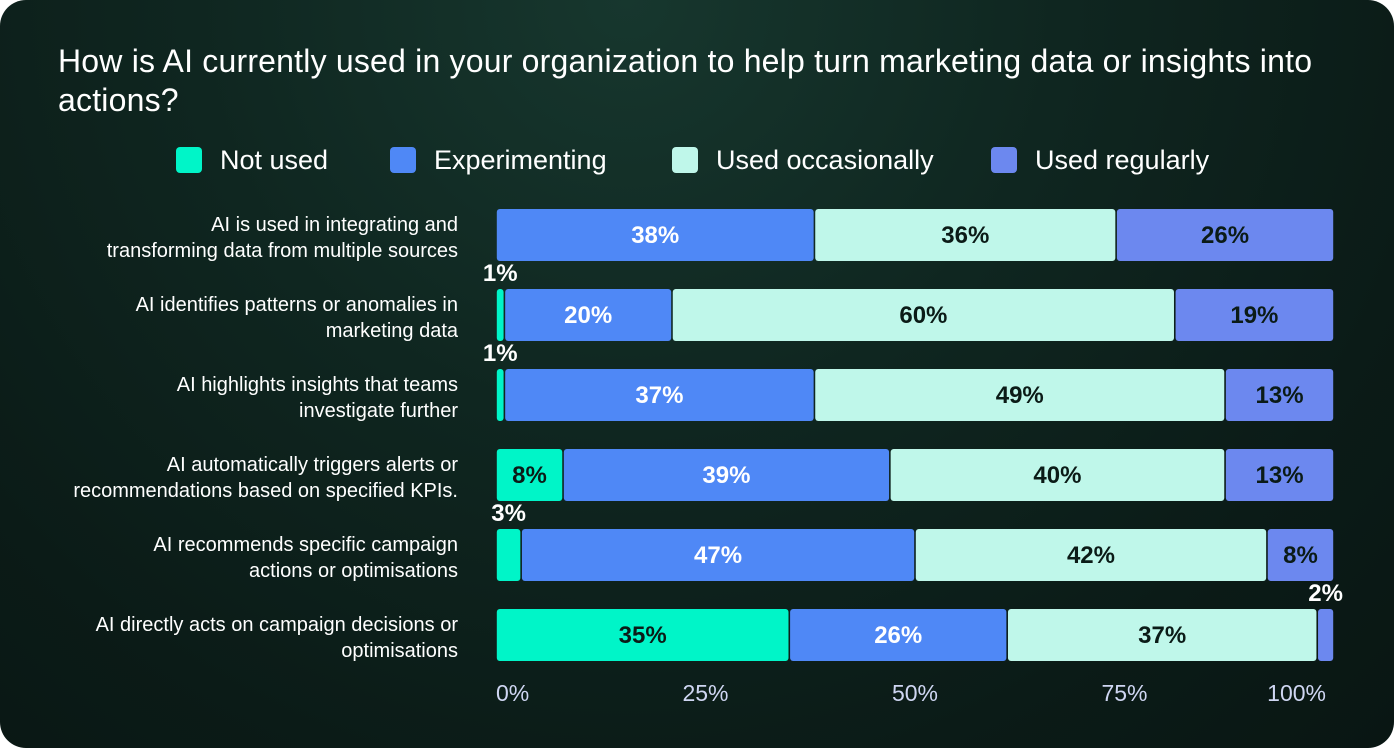  Describe the element at coordinates (378, 411) in the screenshot. I see `category-label-line: investigate further` at that location.